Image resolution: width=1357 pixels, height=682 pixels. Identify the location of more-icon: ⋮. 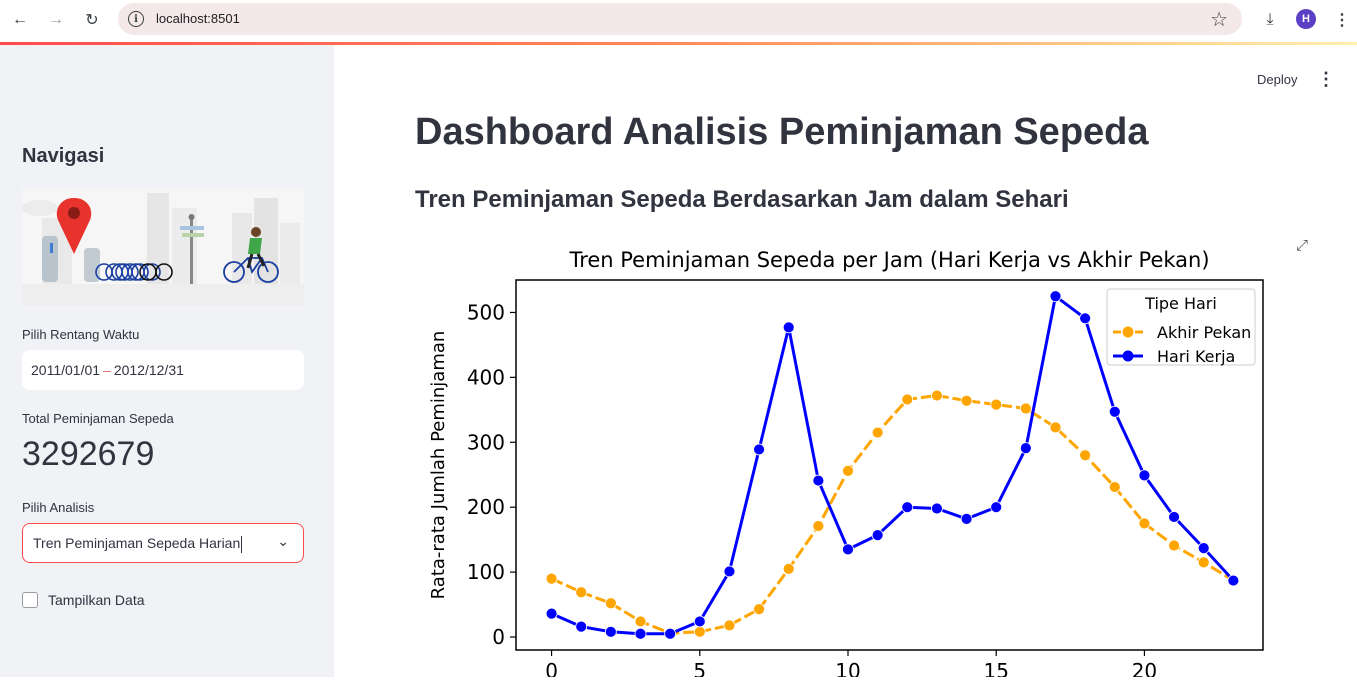
(1342, 20).